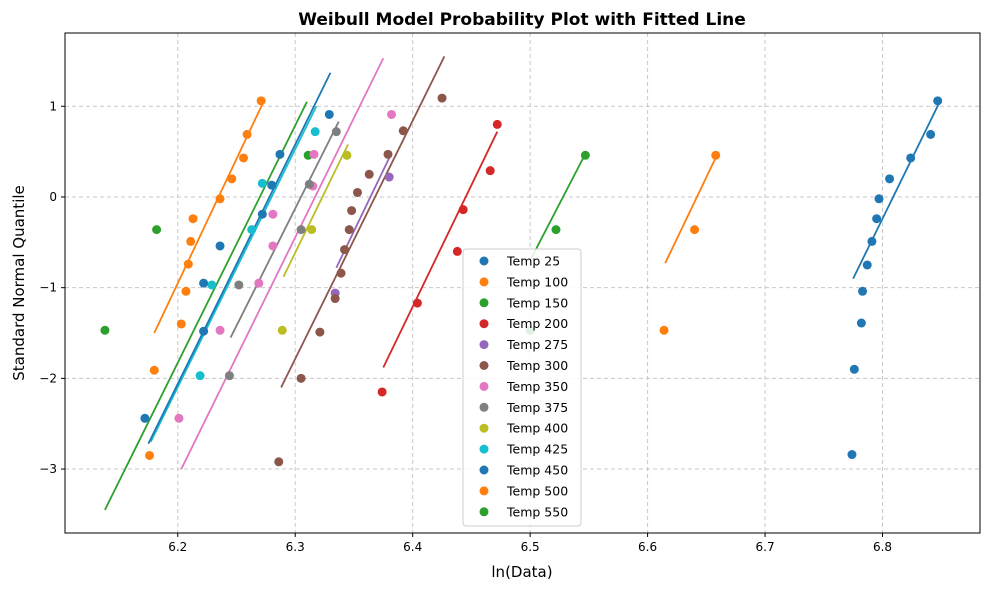 This screenshot has width=989, height=594. I want to click on y-tick-label: 1, so click(53, 106).